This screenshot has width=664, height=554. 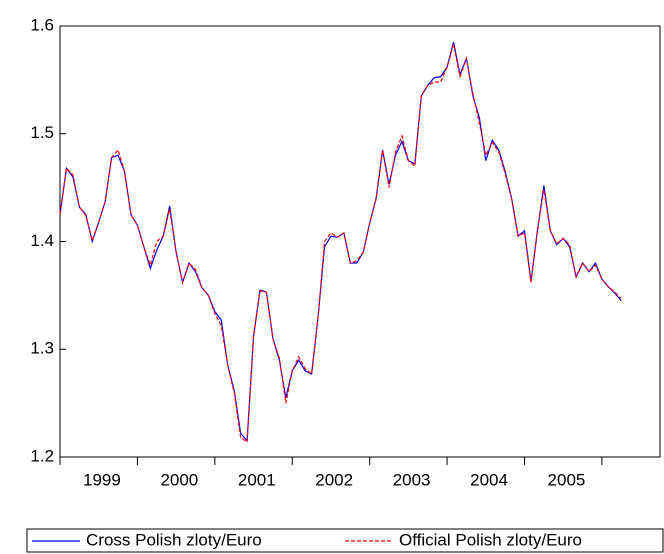 I want to click on x-tick-label: 2004, so click(x=489, y=479).